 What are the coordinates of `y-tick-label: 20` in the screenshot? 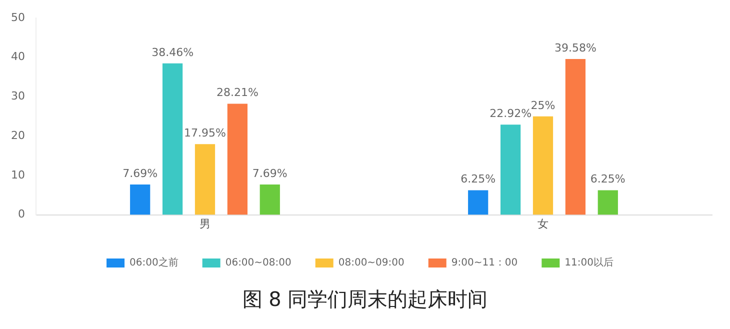 It's located at (17, 135).